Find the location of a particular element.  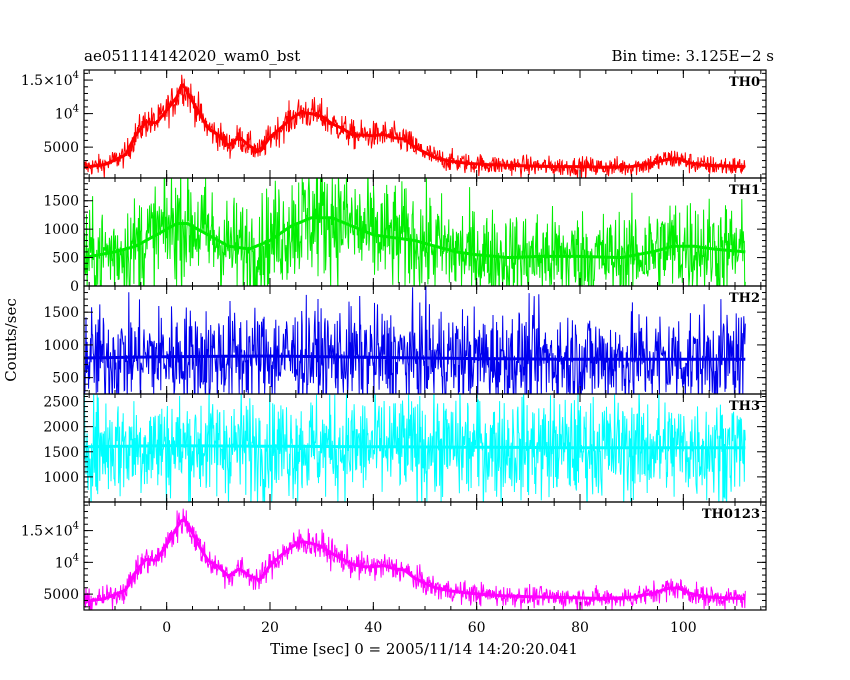

panel-th2: 500 1000 1500 TH2 is located at coordinates (405, 340).